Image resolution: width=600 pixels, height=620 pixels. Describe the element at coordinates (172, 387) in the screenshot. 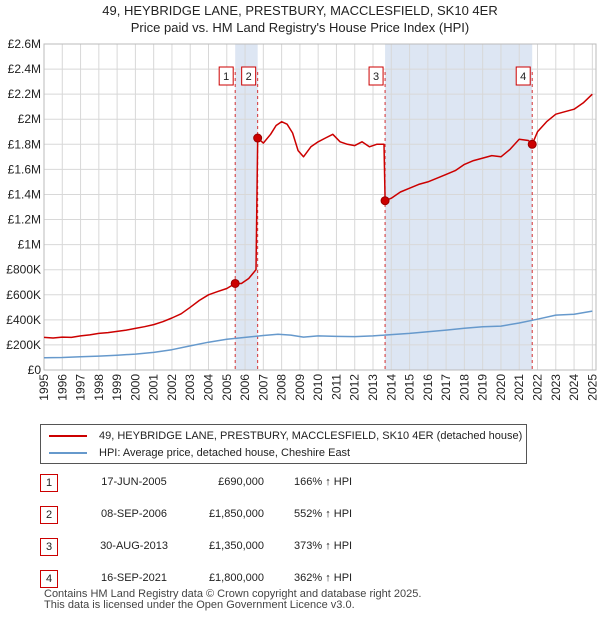

I see `x-tick-label: 2002` at that location.